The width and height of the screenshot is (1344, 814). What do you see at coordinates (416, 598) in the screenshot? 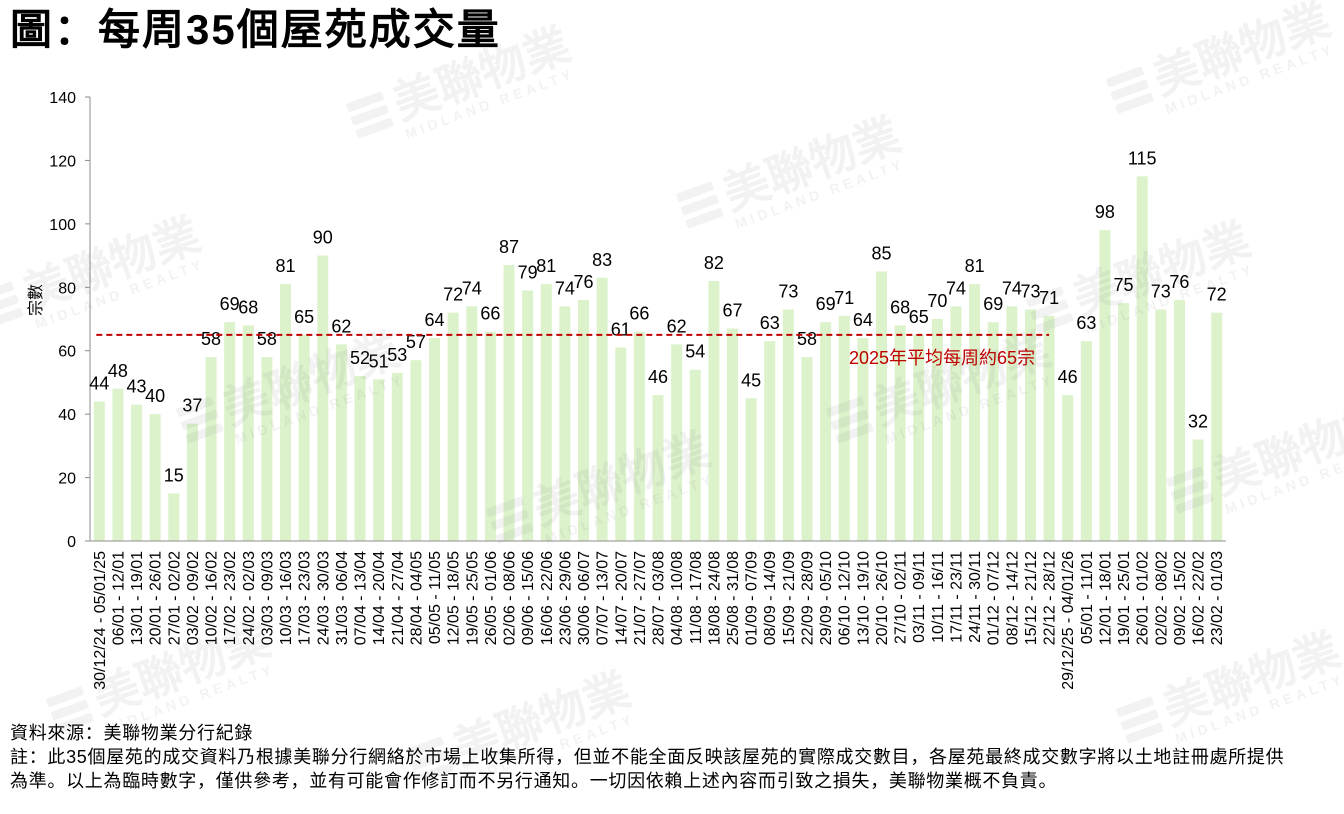
I see `x-tick-label: 28/04 - 04/05` at bounding box center [416, 598].